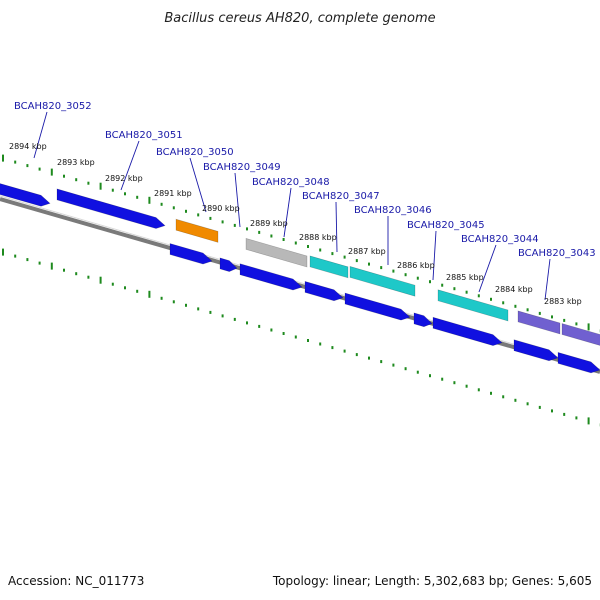  What do you see at coordinates (195, 152) in the screenshot?
I see `gene-label-3050: BCAH820_3050` at bounding box center [195, 152].